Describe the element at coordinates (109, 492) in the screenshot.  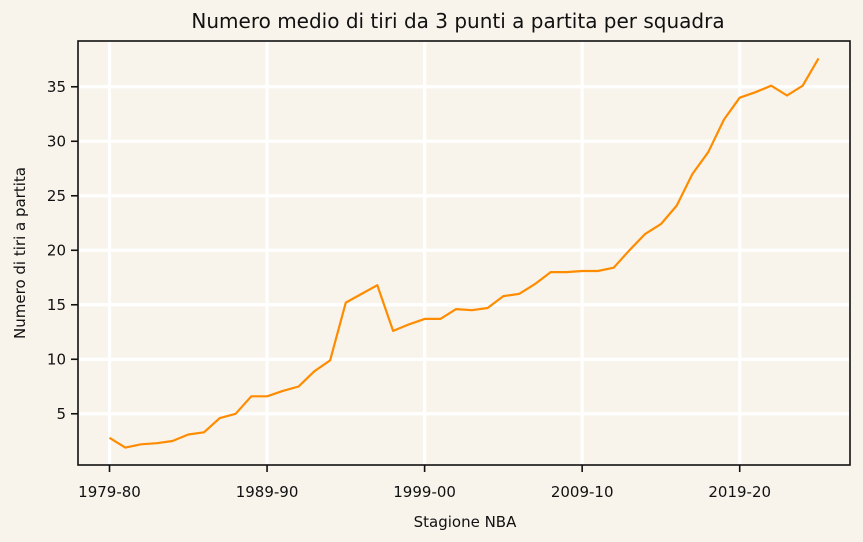
I see `x-tick-label: 1979-80` at that location.